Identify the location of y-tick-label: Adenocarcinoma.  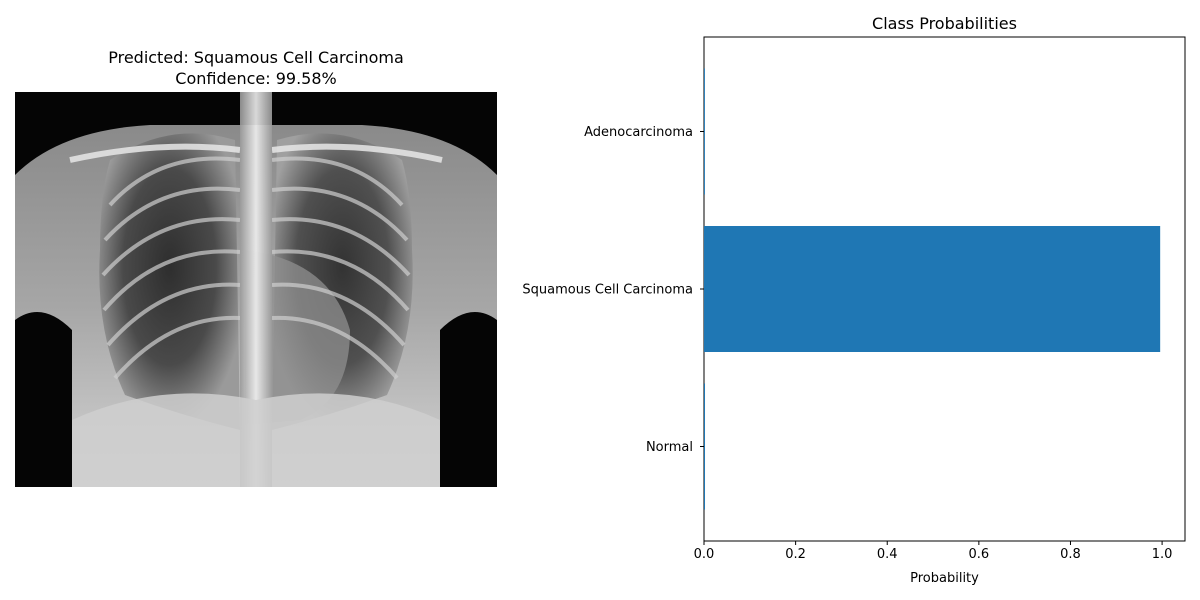
(638, 132).